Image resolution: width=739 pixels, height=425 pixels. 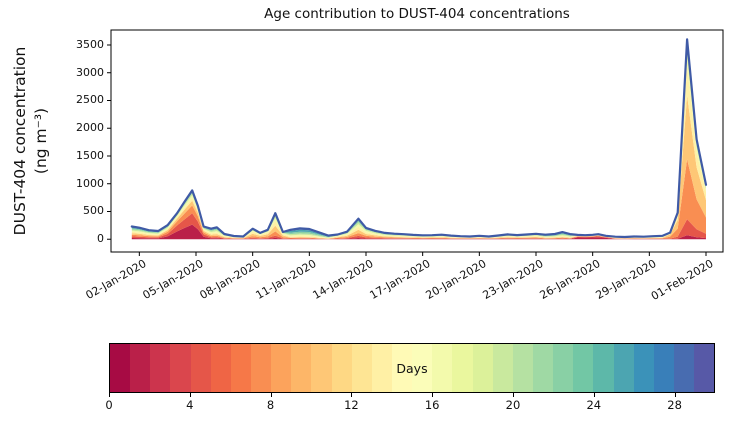 I want to click on colorbar-tick-label: 20, so click(x=513, y=405).